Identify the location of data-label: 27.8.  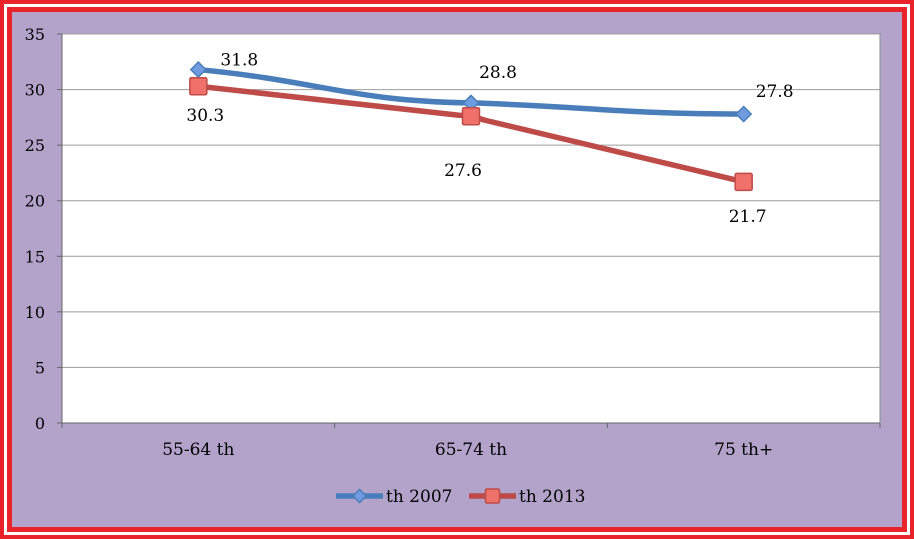
(775, 92).